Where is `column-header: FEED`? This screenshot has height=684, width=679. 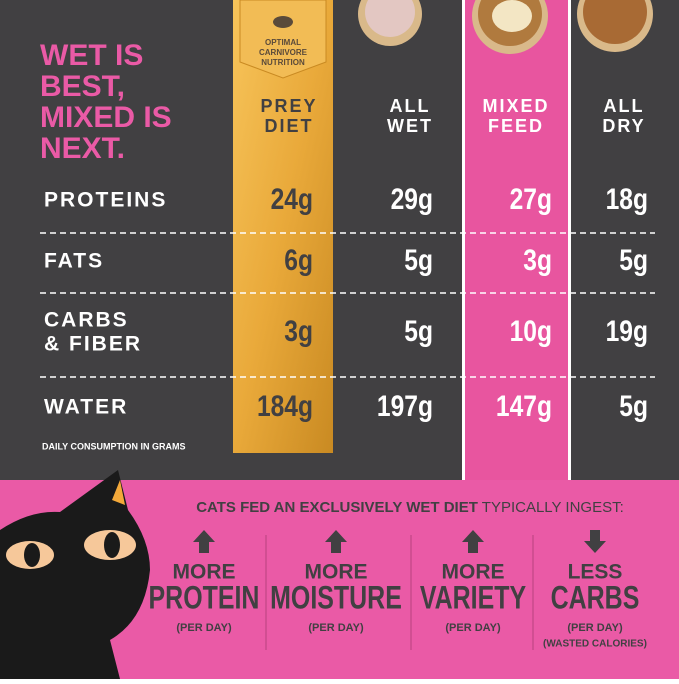
column-header: FEED is located at coordinates (516, 126).